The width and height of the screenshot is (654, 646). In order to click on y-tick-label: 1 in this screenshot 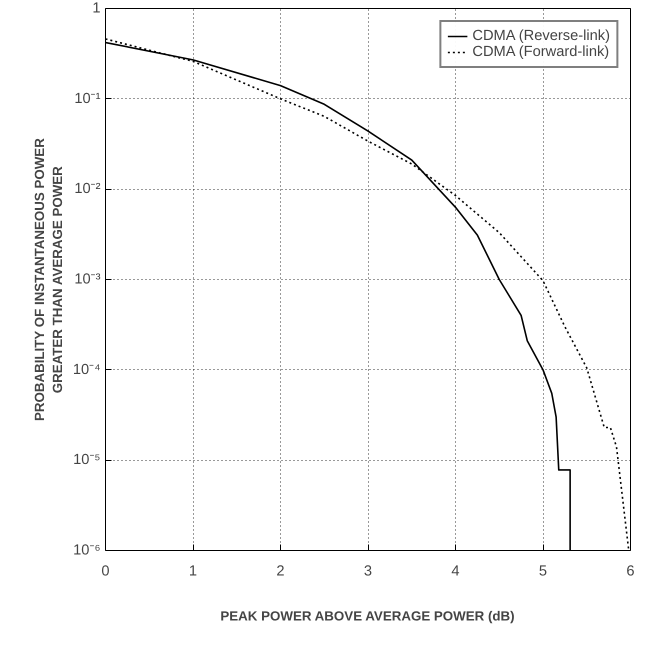, I will do `click(96, 8)`.